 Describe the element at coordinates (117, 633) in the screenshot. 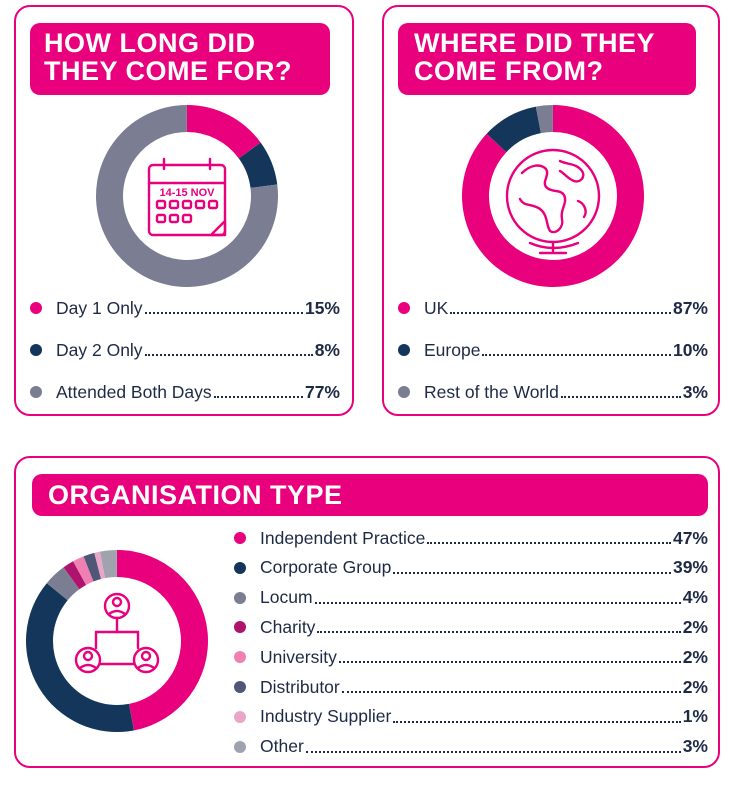

I see `people-network-icon` at that location.